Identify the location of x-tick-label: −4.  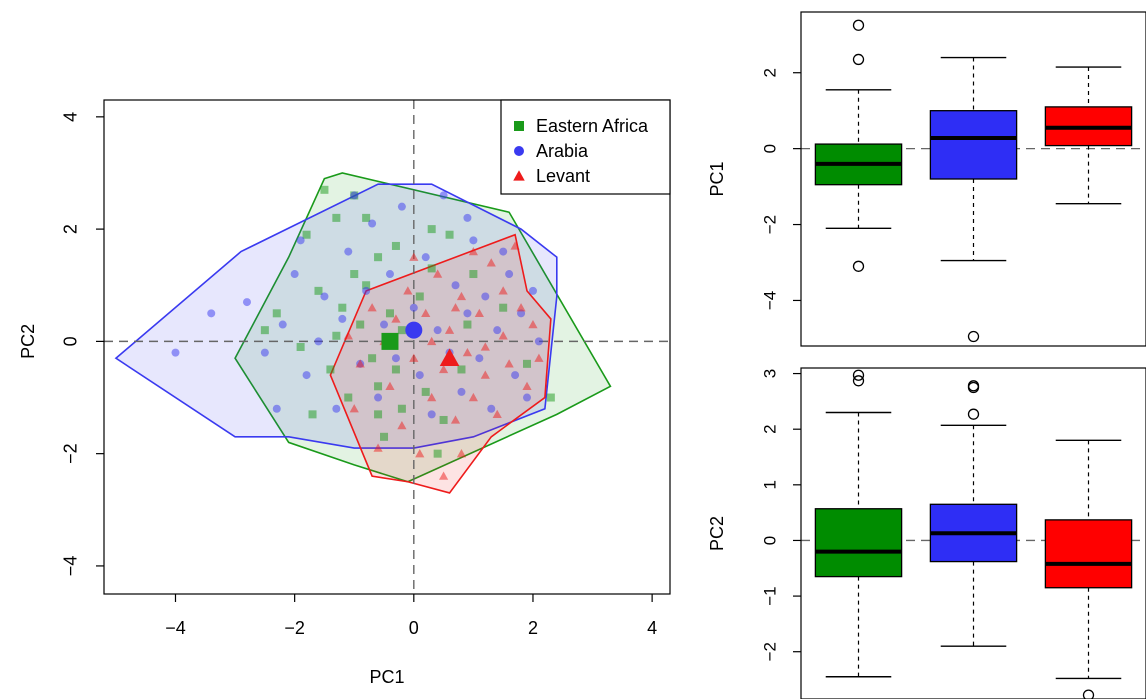
(175, 628).